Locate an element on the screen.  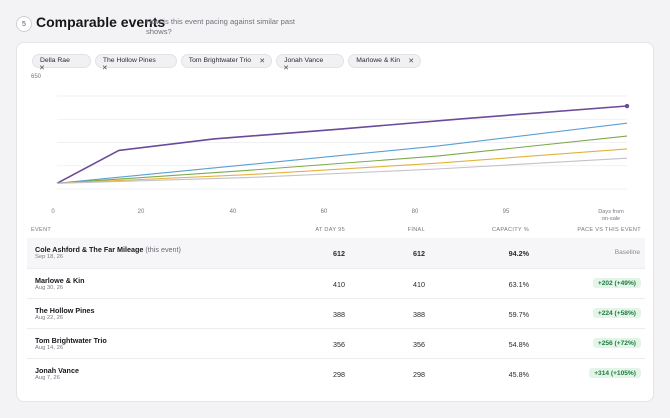
pace-baseline-label: Baseline is located at coordinates (627, 252).